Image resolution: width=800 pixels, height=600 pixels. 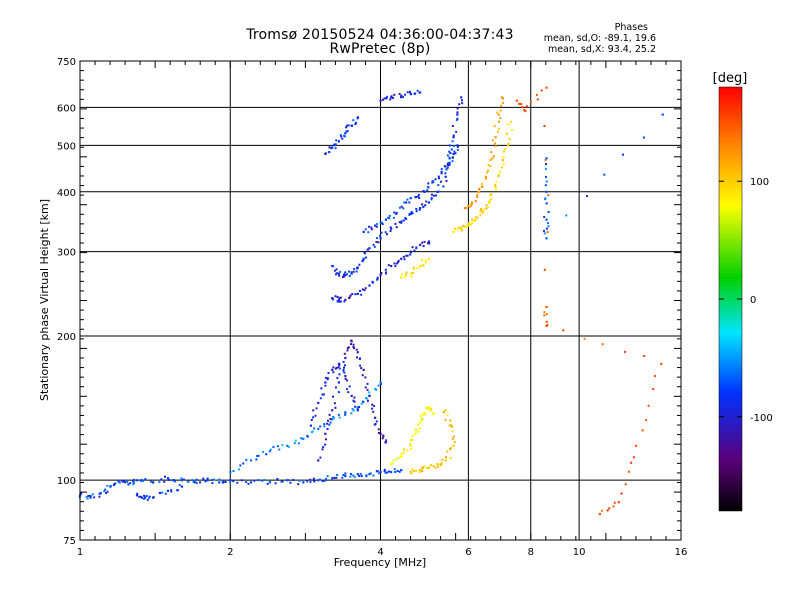 What do you see at coordinates (66, 108) in the screenshot?
I see `y-tick-label: 600` at bounding box center [66, 108].